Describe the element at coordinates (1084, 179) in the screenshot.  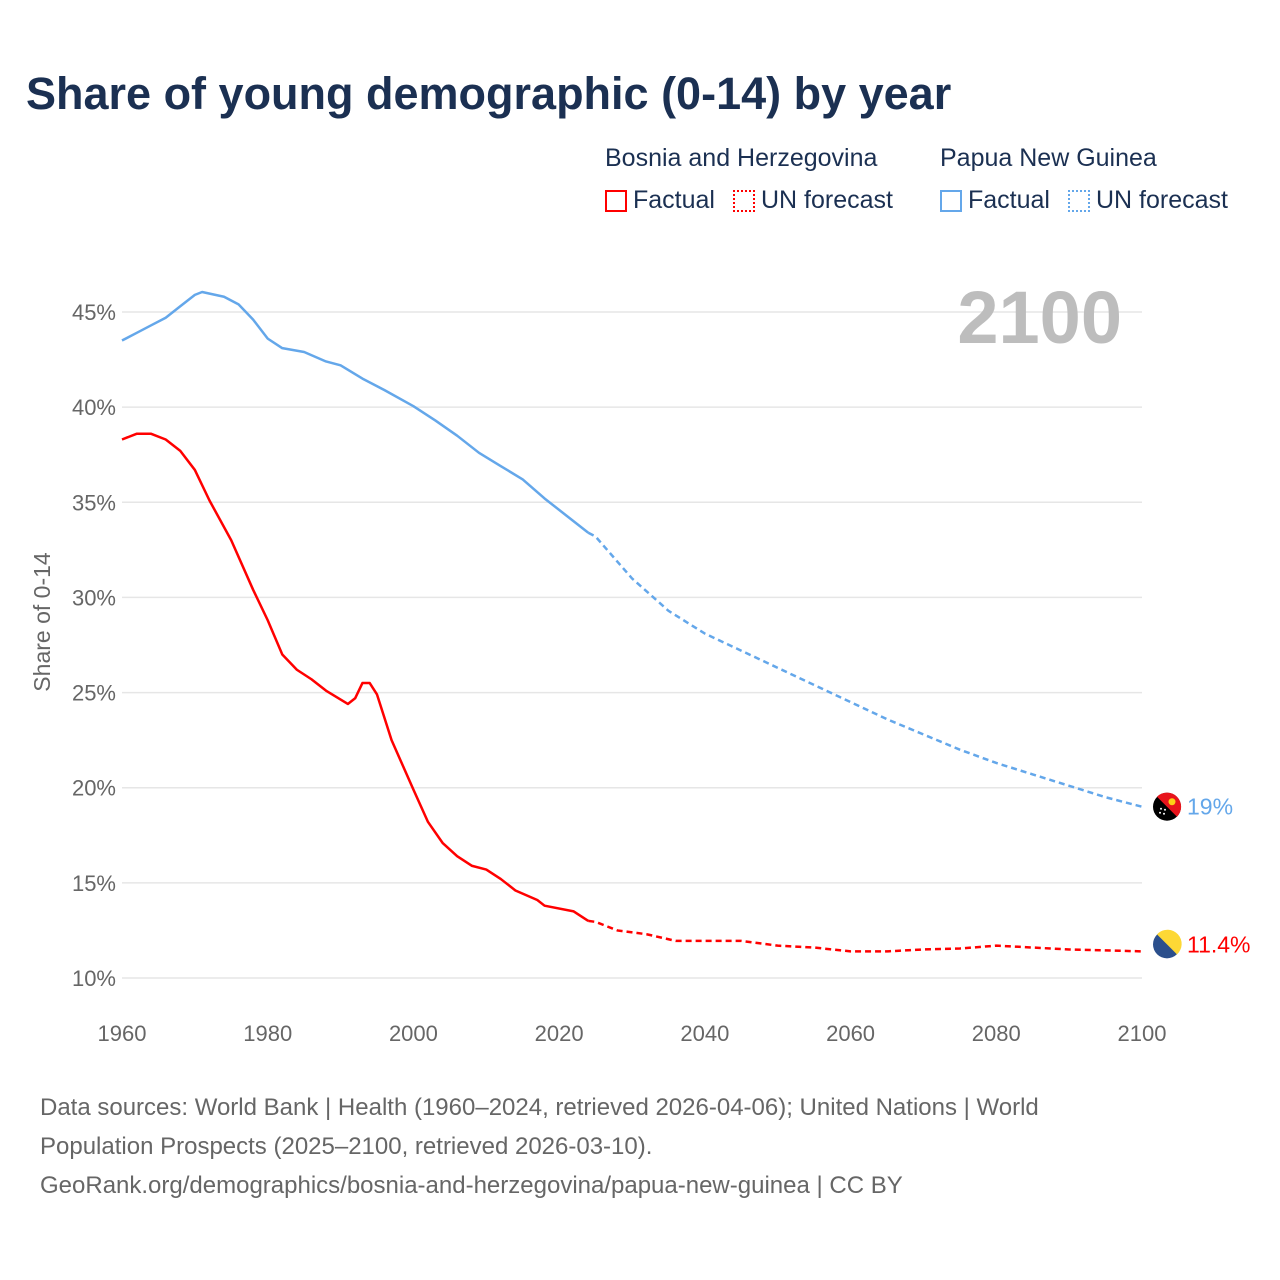
I see `legend-papua: Papua New Guinea Factual UN forecast` at that location.